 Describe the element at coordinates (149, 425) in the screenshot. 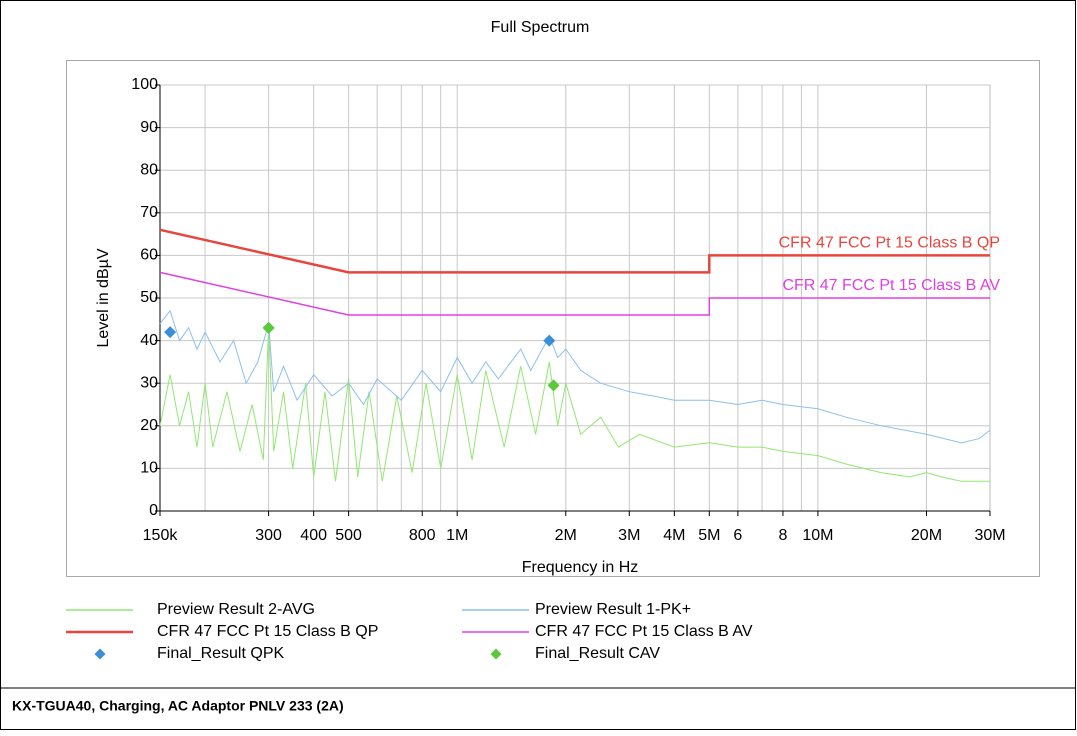

I see `y-tick-label: 20` at that location.